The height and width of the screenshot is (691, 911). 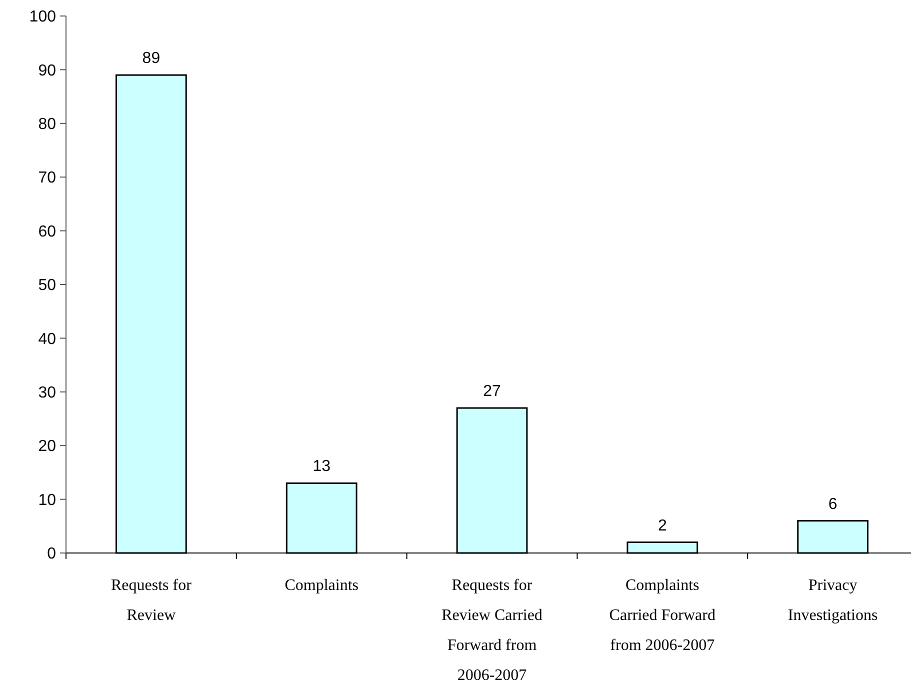 I want to click on y-tick-label: 70, so click(x=47, y=178).